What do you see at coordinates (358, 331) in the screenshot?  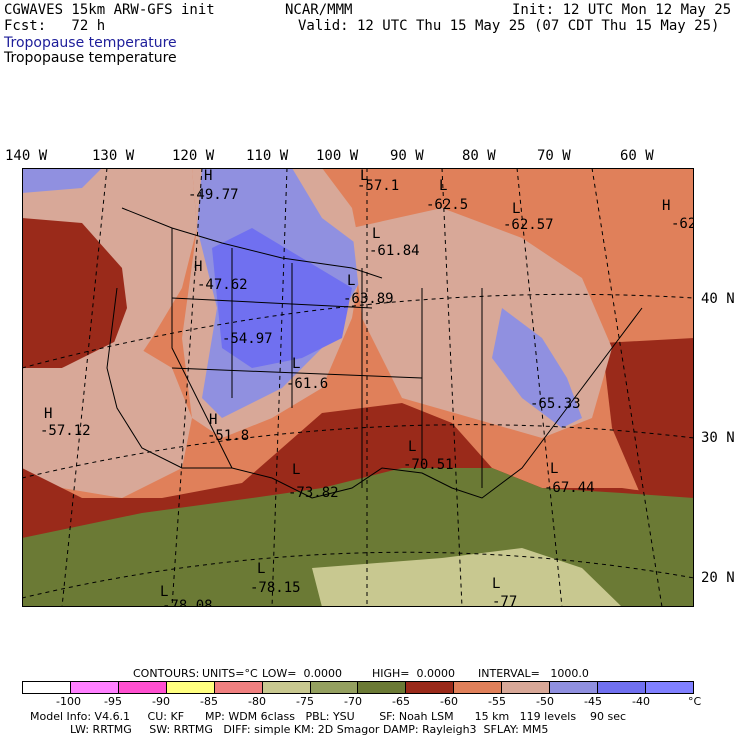 I see `grid-line-40n` at bounding box center [358, 331].